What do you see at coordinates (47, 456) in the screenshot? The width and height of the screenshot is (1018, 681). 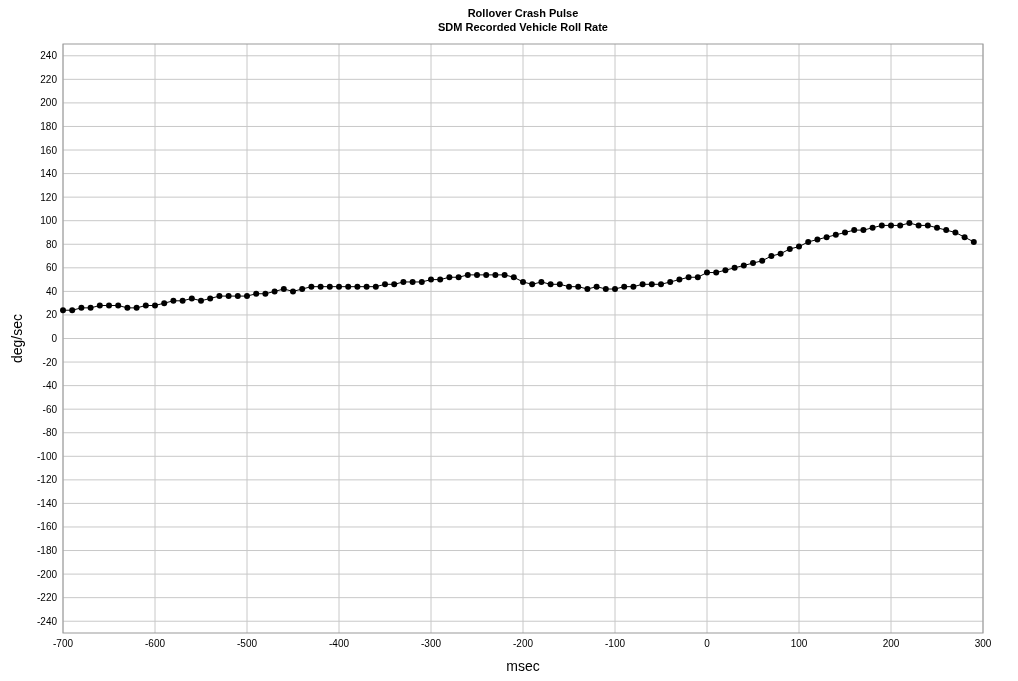 I see `y-tick-label: -100` at bounding box center [47, 456].